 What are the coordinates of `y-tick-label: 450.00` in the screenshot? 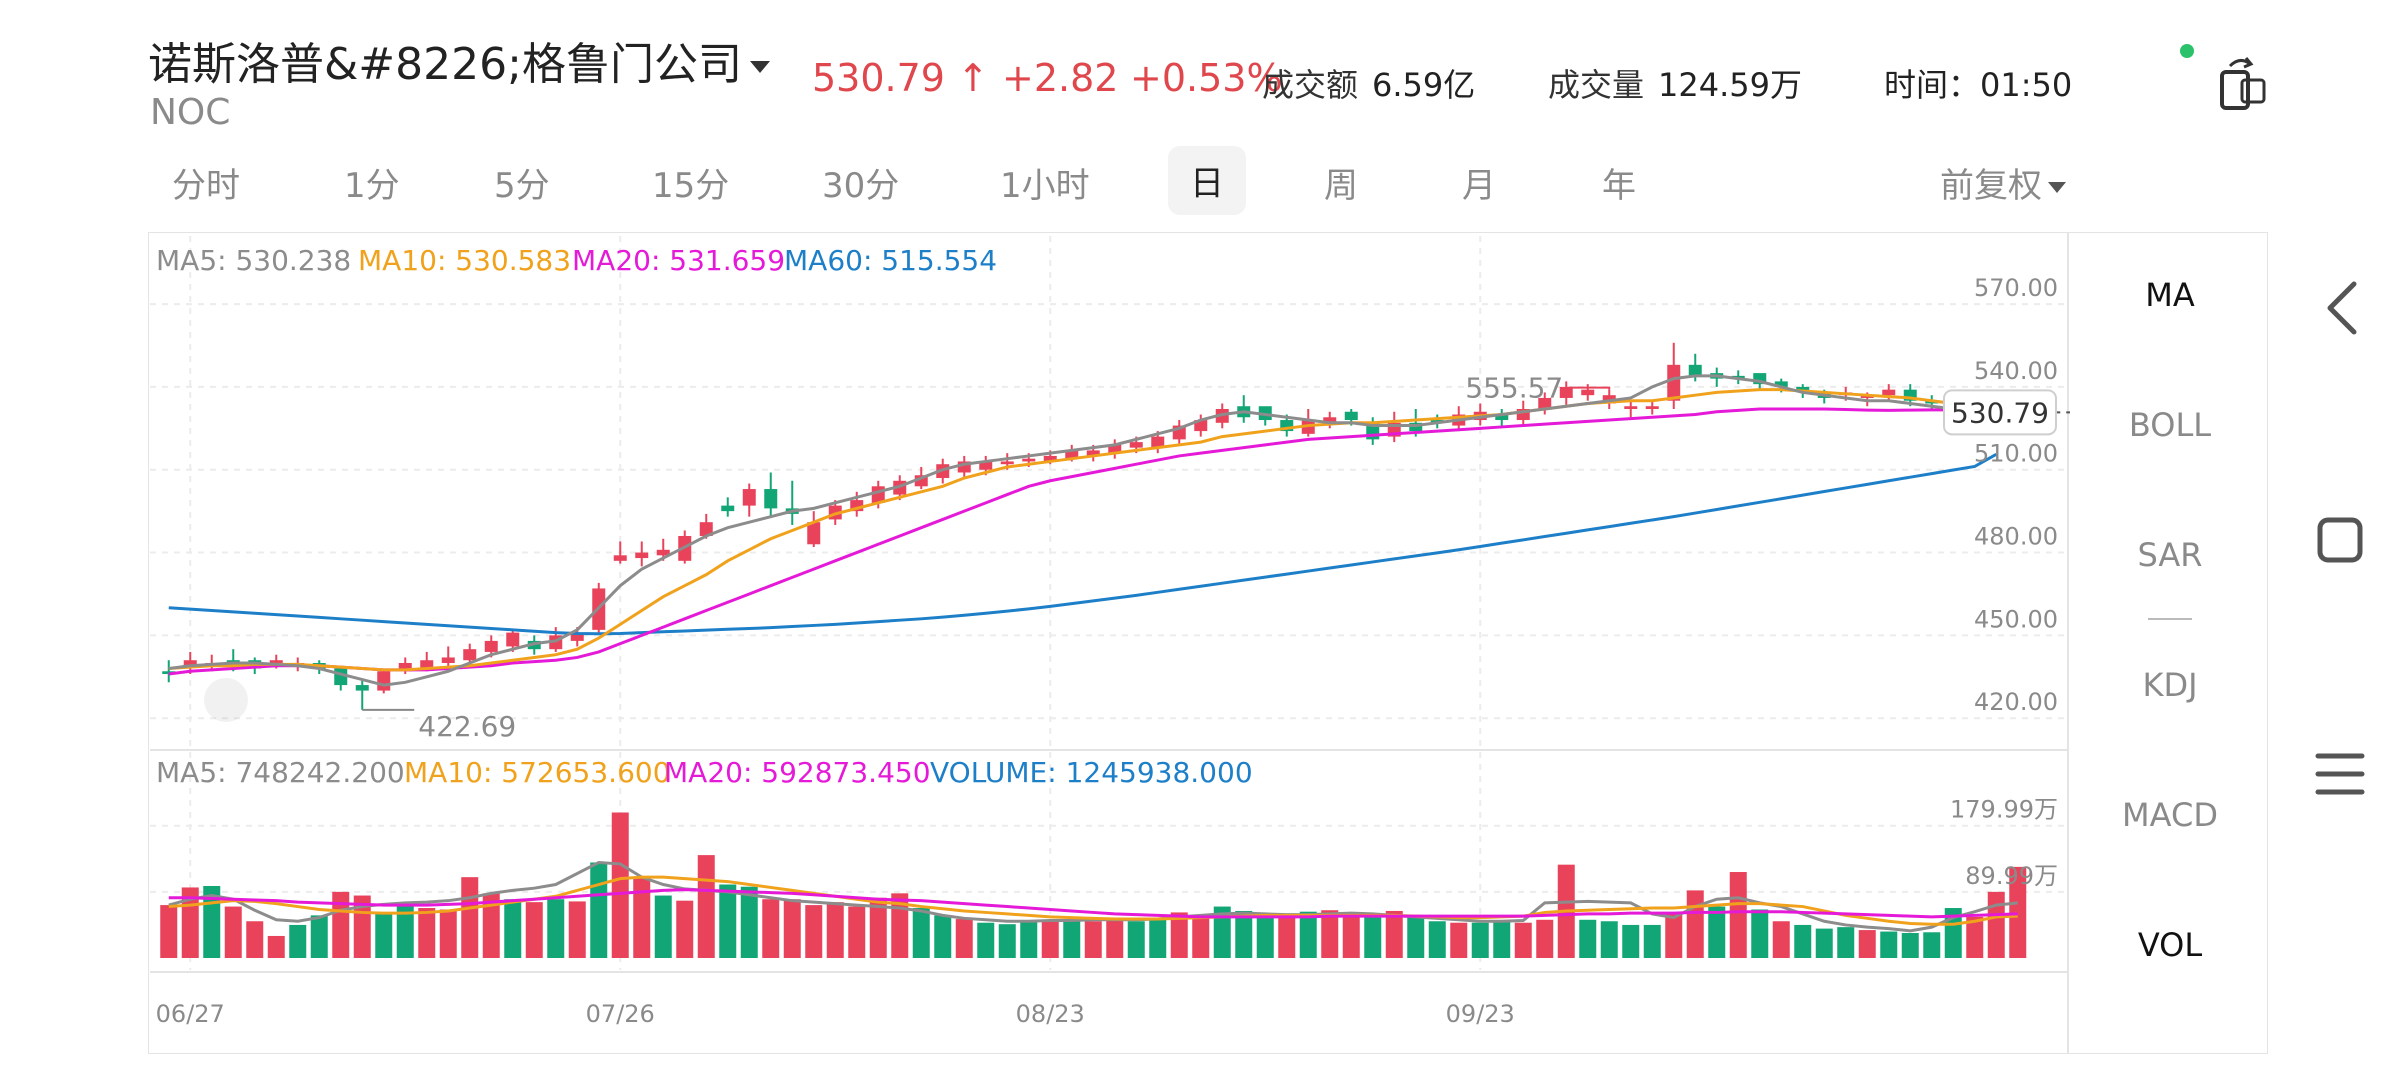 It's located at (2016, 619).